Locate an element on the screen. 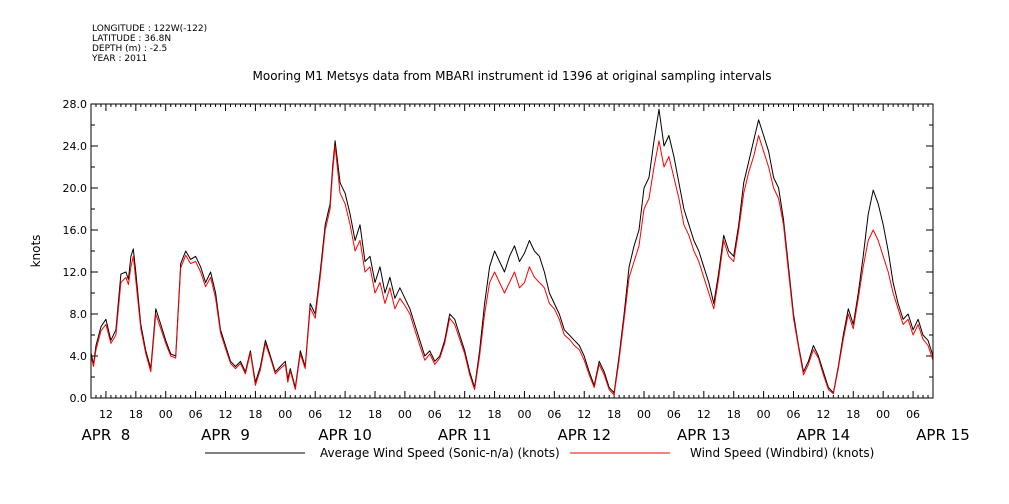  x-date-label: APR 9 is located at coordinates (225, 435).